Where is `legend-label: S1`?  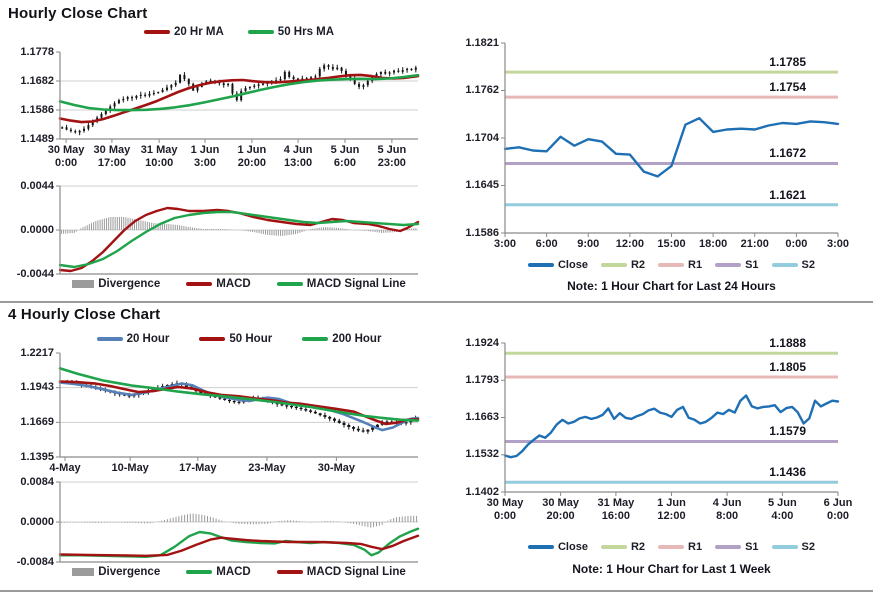 legend-label: S1 is located at coordinates (752, 265).